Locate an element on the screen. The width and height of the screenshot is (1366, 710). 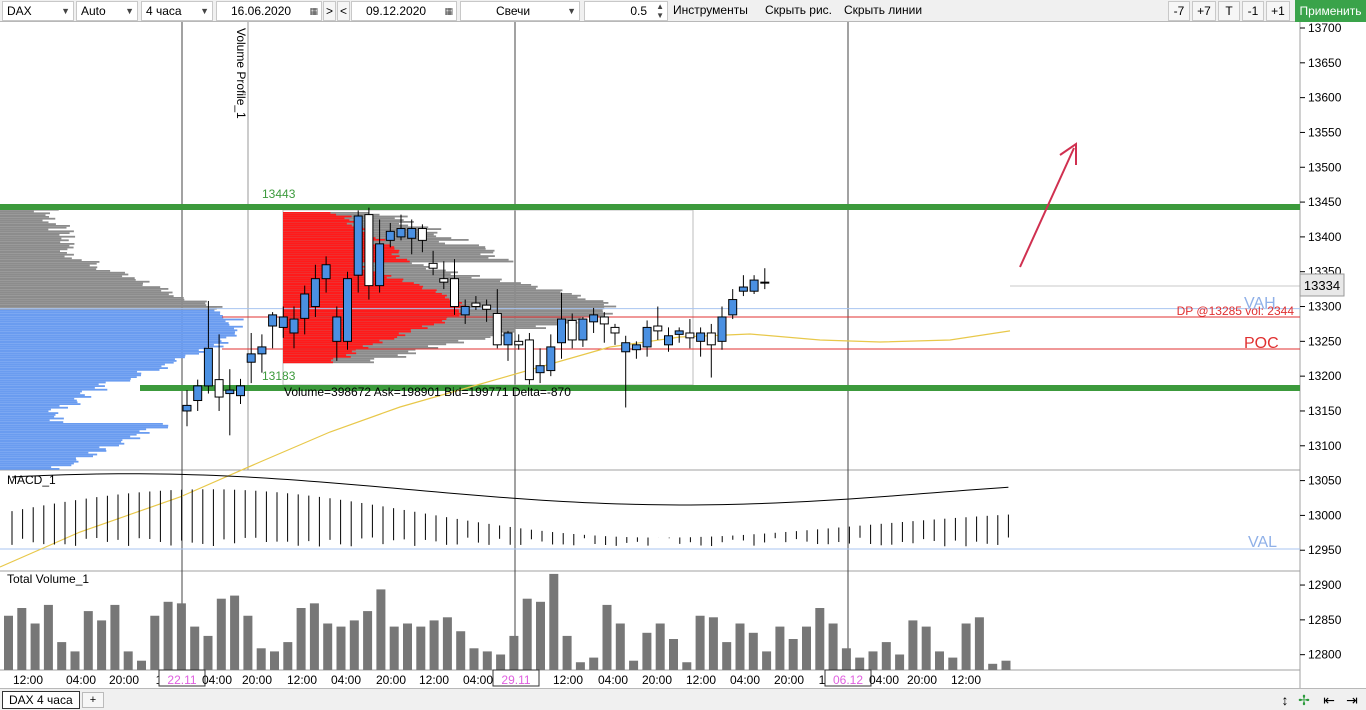
hide-lines-button: Скрыть линии is located at coordinates (883, 10).